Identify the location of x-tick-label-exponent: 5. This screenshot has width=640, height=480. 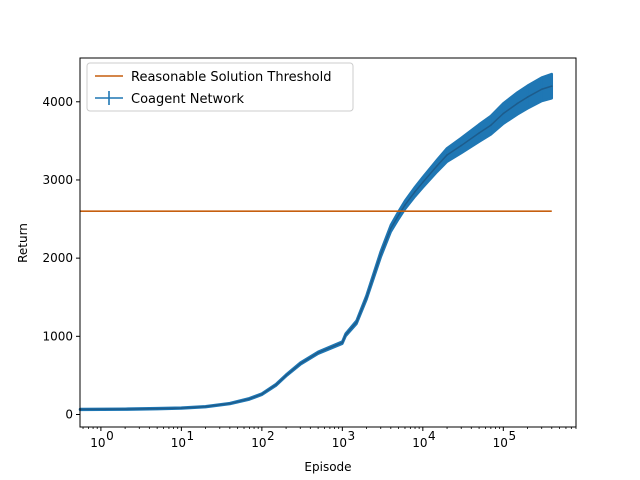
(512, 436).